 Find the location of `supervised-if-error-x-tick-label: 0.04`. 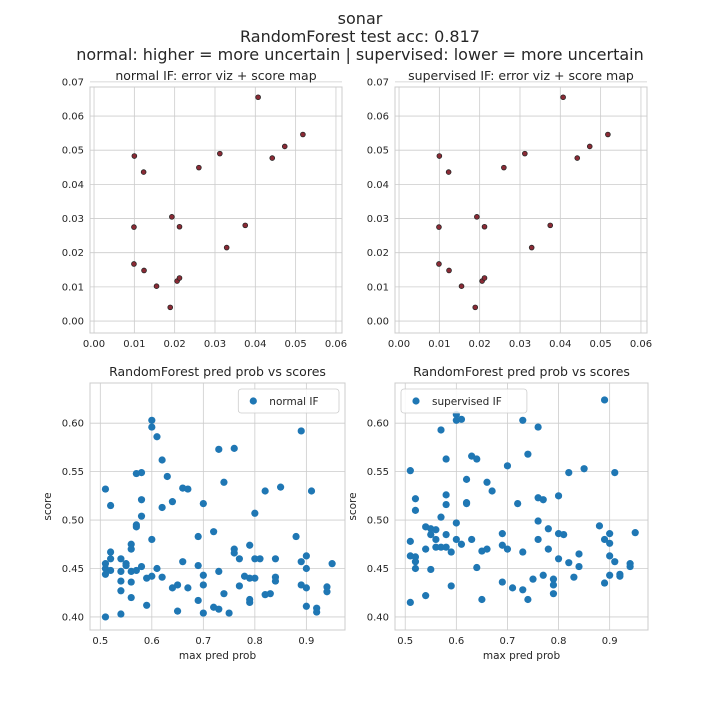

supervised-if-error-x-tick-label: 0.04 is located at coordinates (560, 344).